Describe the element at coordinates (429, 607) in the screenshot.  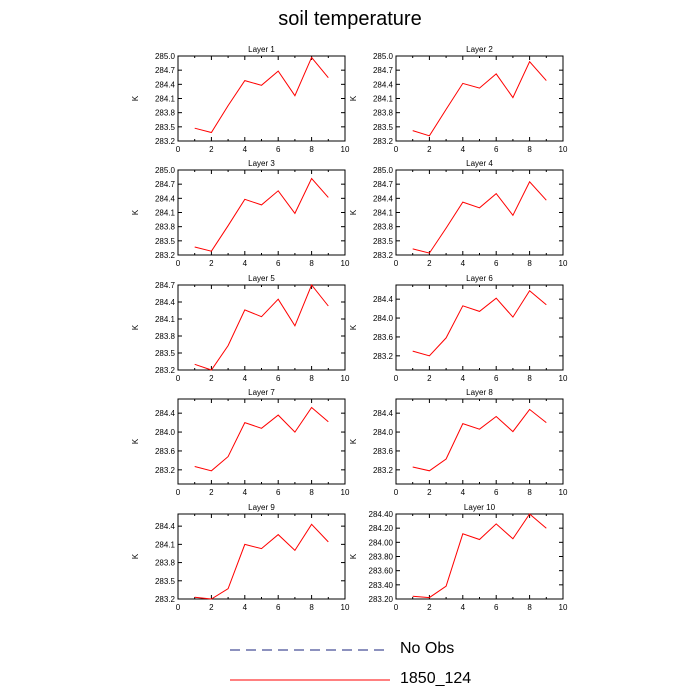
I see `layer-10-xtick-label: 2` at that location.